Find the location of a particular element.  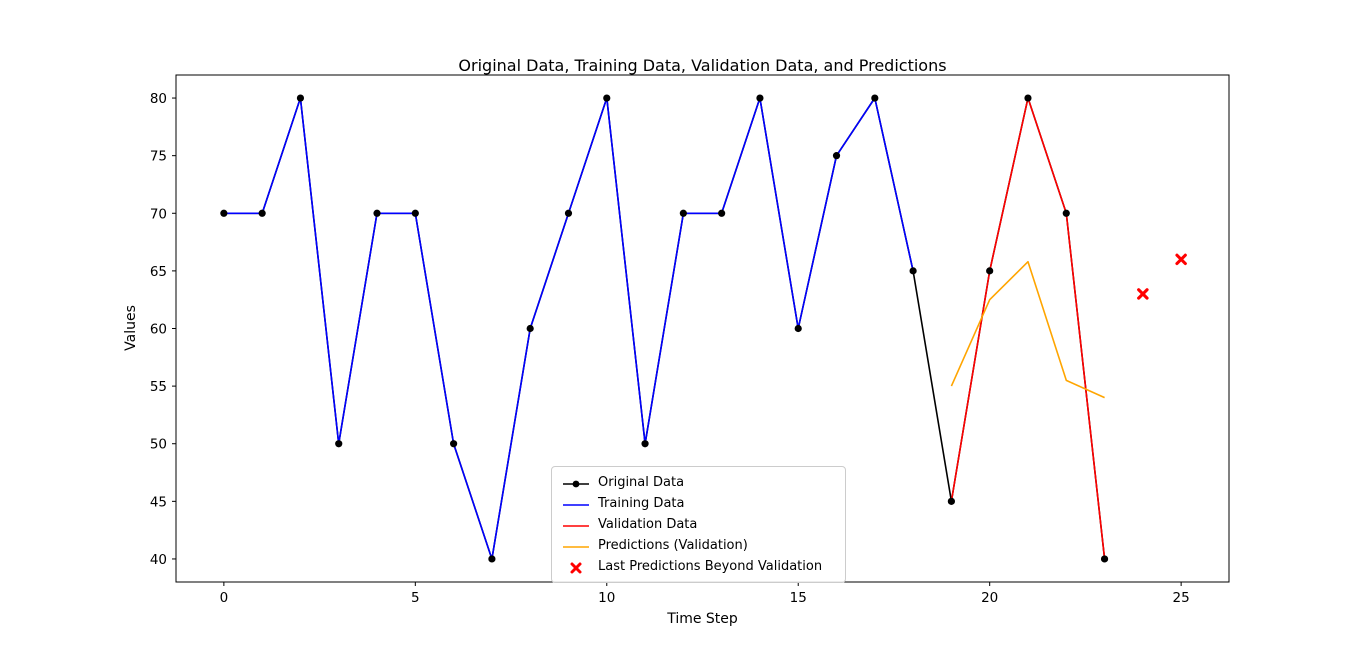

legend-label: Training Data is located at coordinates (641, 503).